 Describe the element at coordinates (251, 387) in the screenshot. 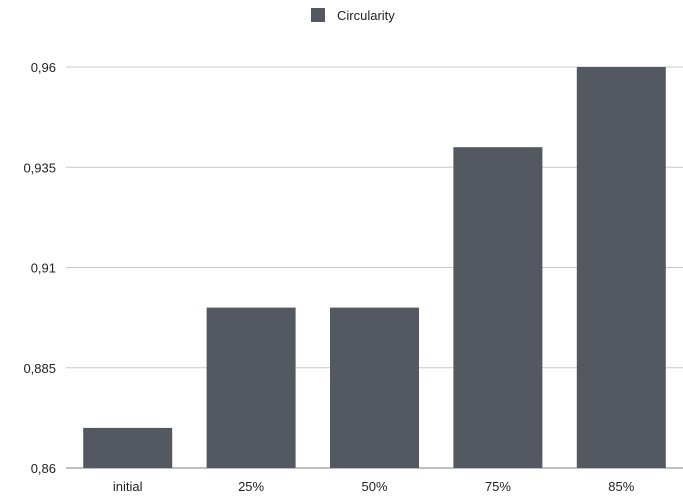

I see `bar-25%` at that location.